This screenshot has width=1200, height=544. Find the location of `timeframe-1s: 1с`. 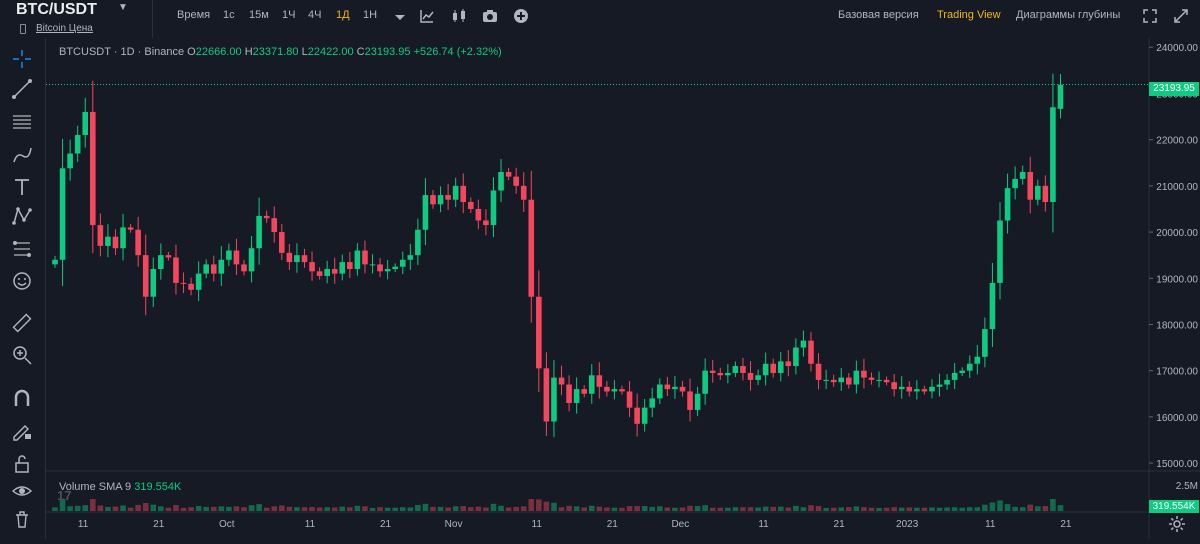

timeframe-1s: 1с is located at coordinates (229, 15).